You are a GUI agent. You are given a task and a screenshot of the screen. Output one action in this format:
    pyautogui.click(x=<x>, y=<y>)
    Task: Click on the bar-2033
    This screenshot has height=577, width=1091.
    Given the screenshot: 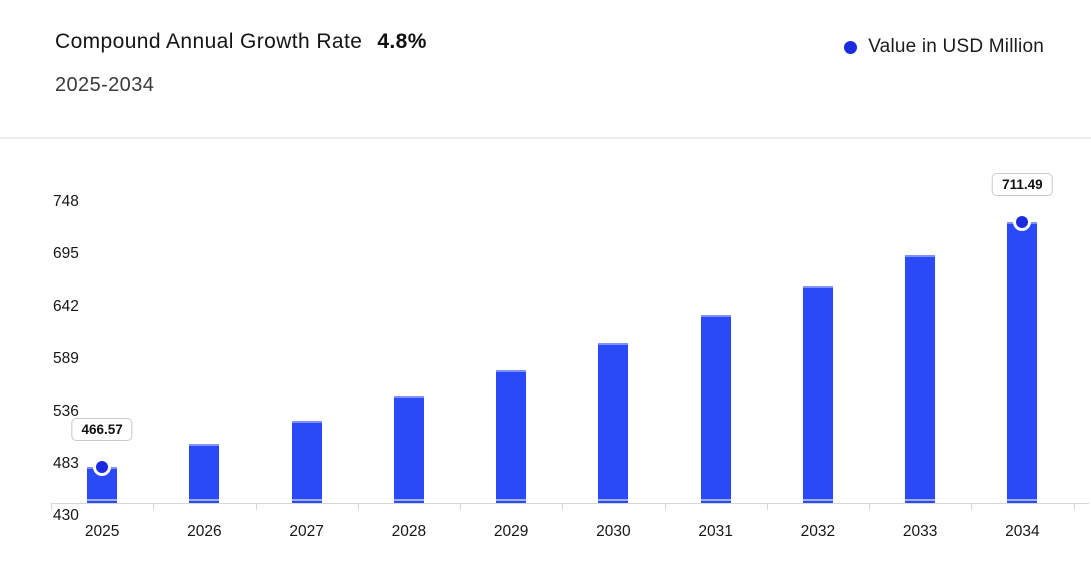 What is the action you would take?
    pyautogui.click(x=920, y=378)
    